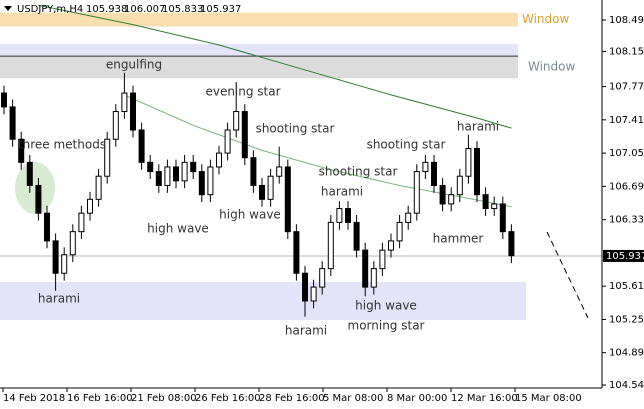  Describe the element at coordinates (386, 326) in the screenshot. I see `pattern-label: morning star` at that location.